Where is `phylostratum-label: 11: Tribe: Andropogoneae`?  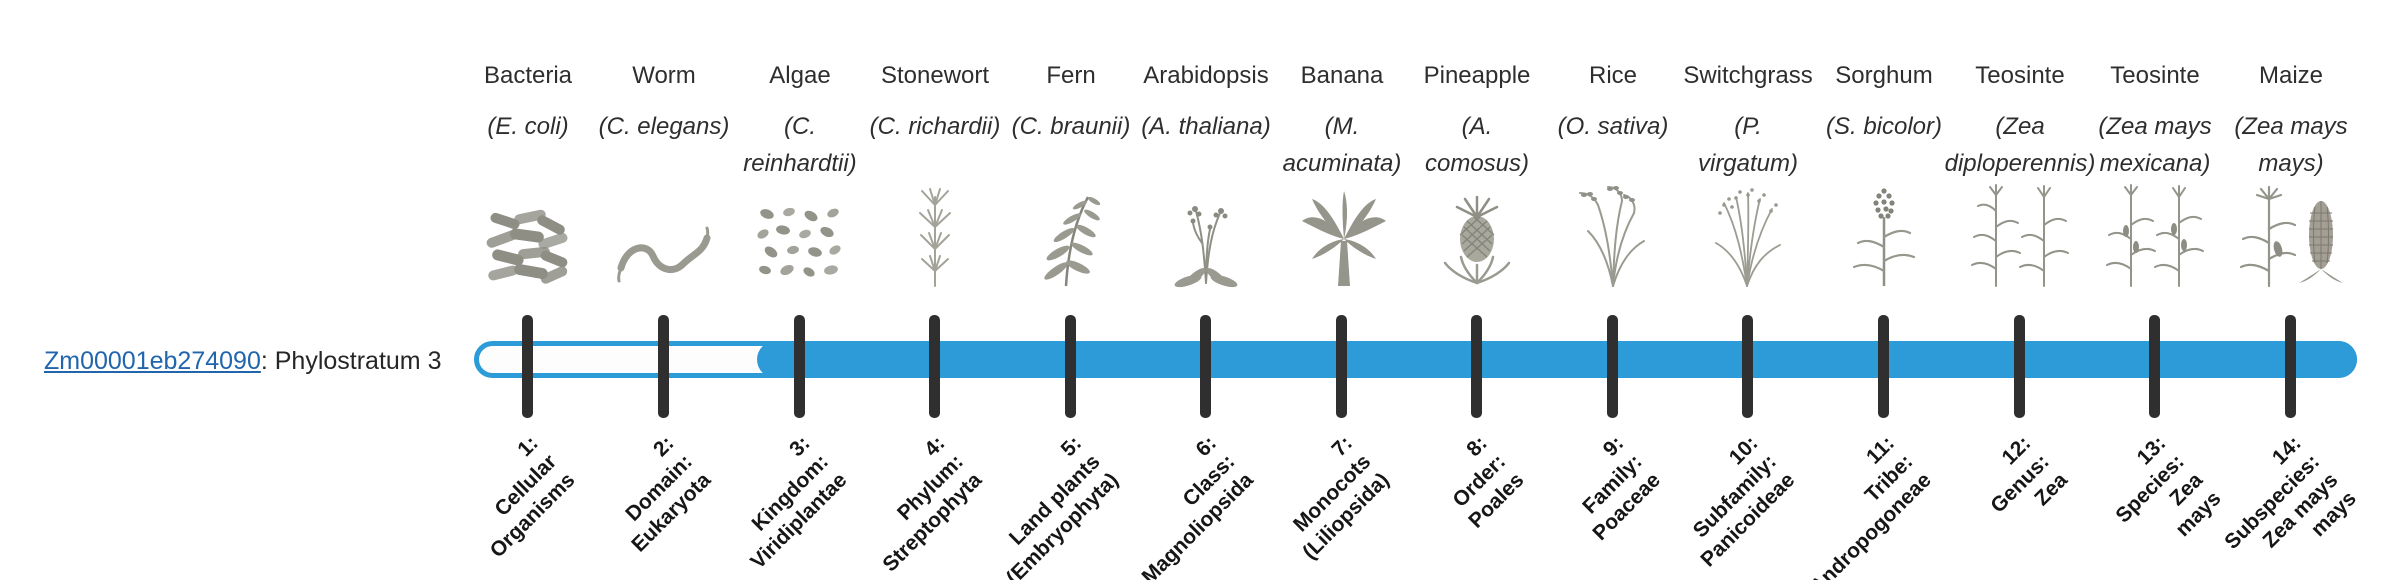 phylostratum-label: 11: Tribe: Andropogoneae is located at coordinates (1870, 505).